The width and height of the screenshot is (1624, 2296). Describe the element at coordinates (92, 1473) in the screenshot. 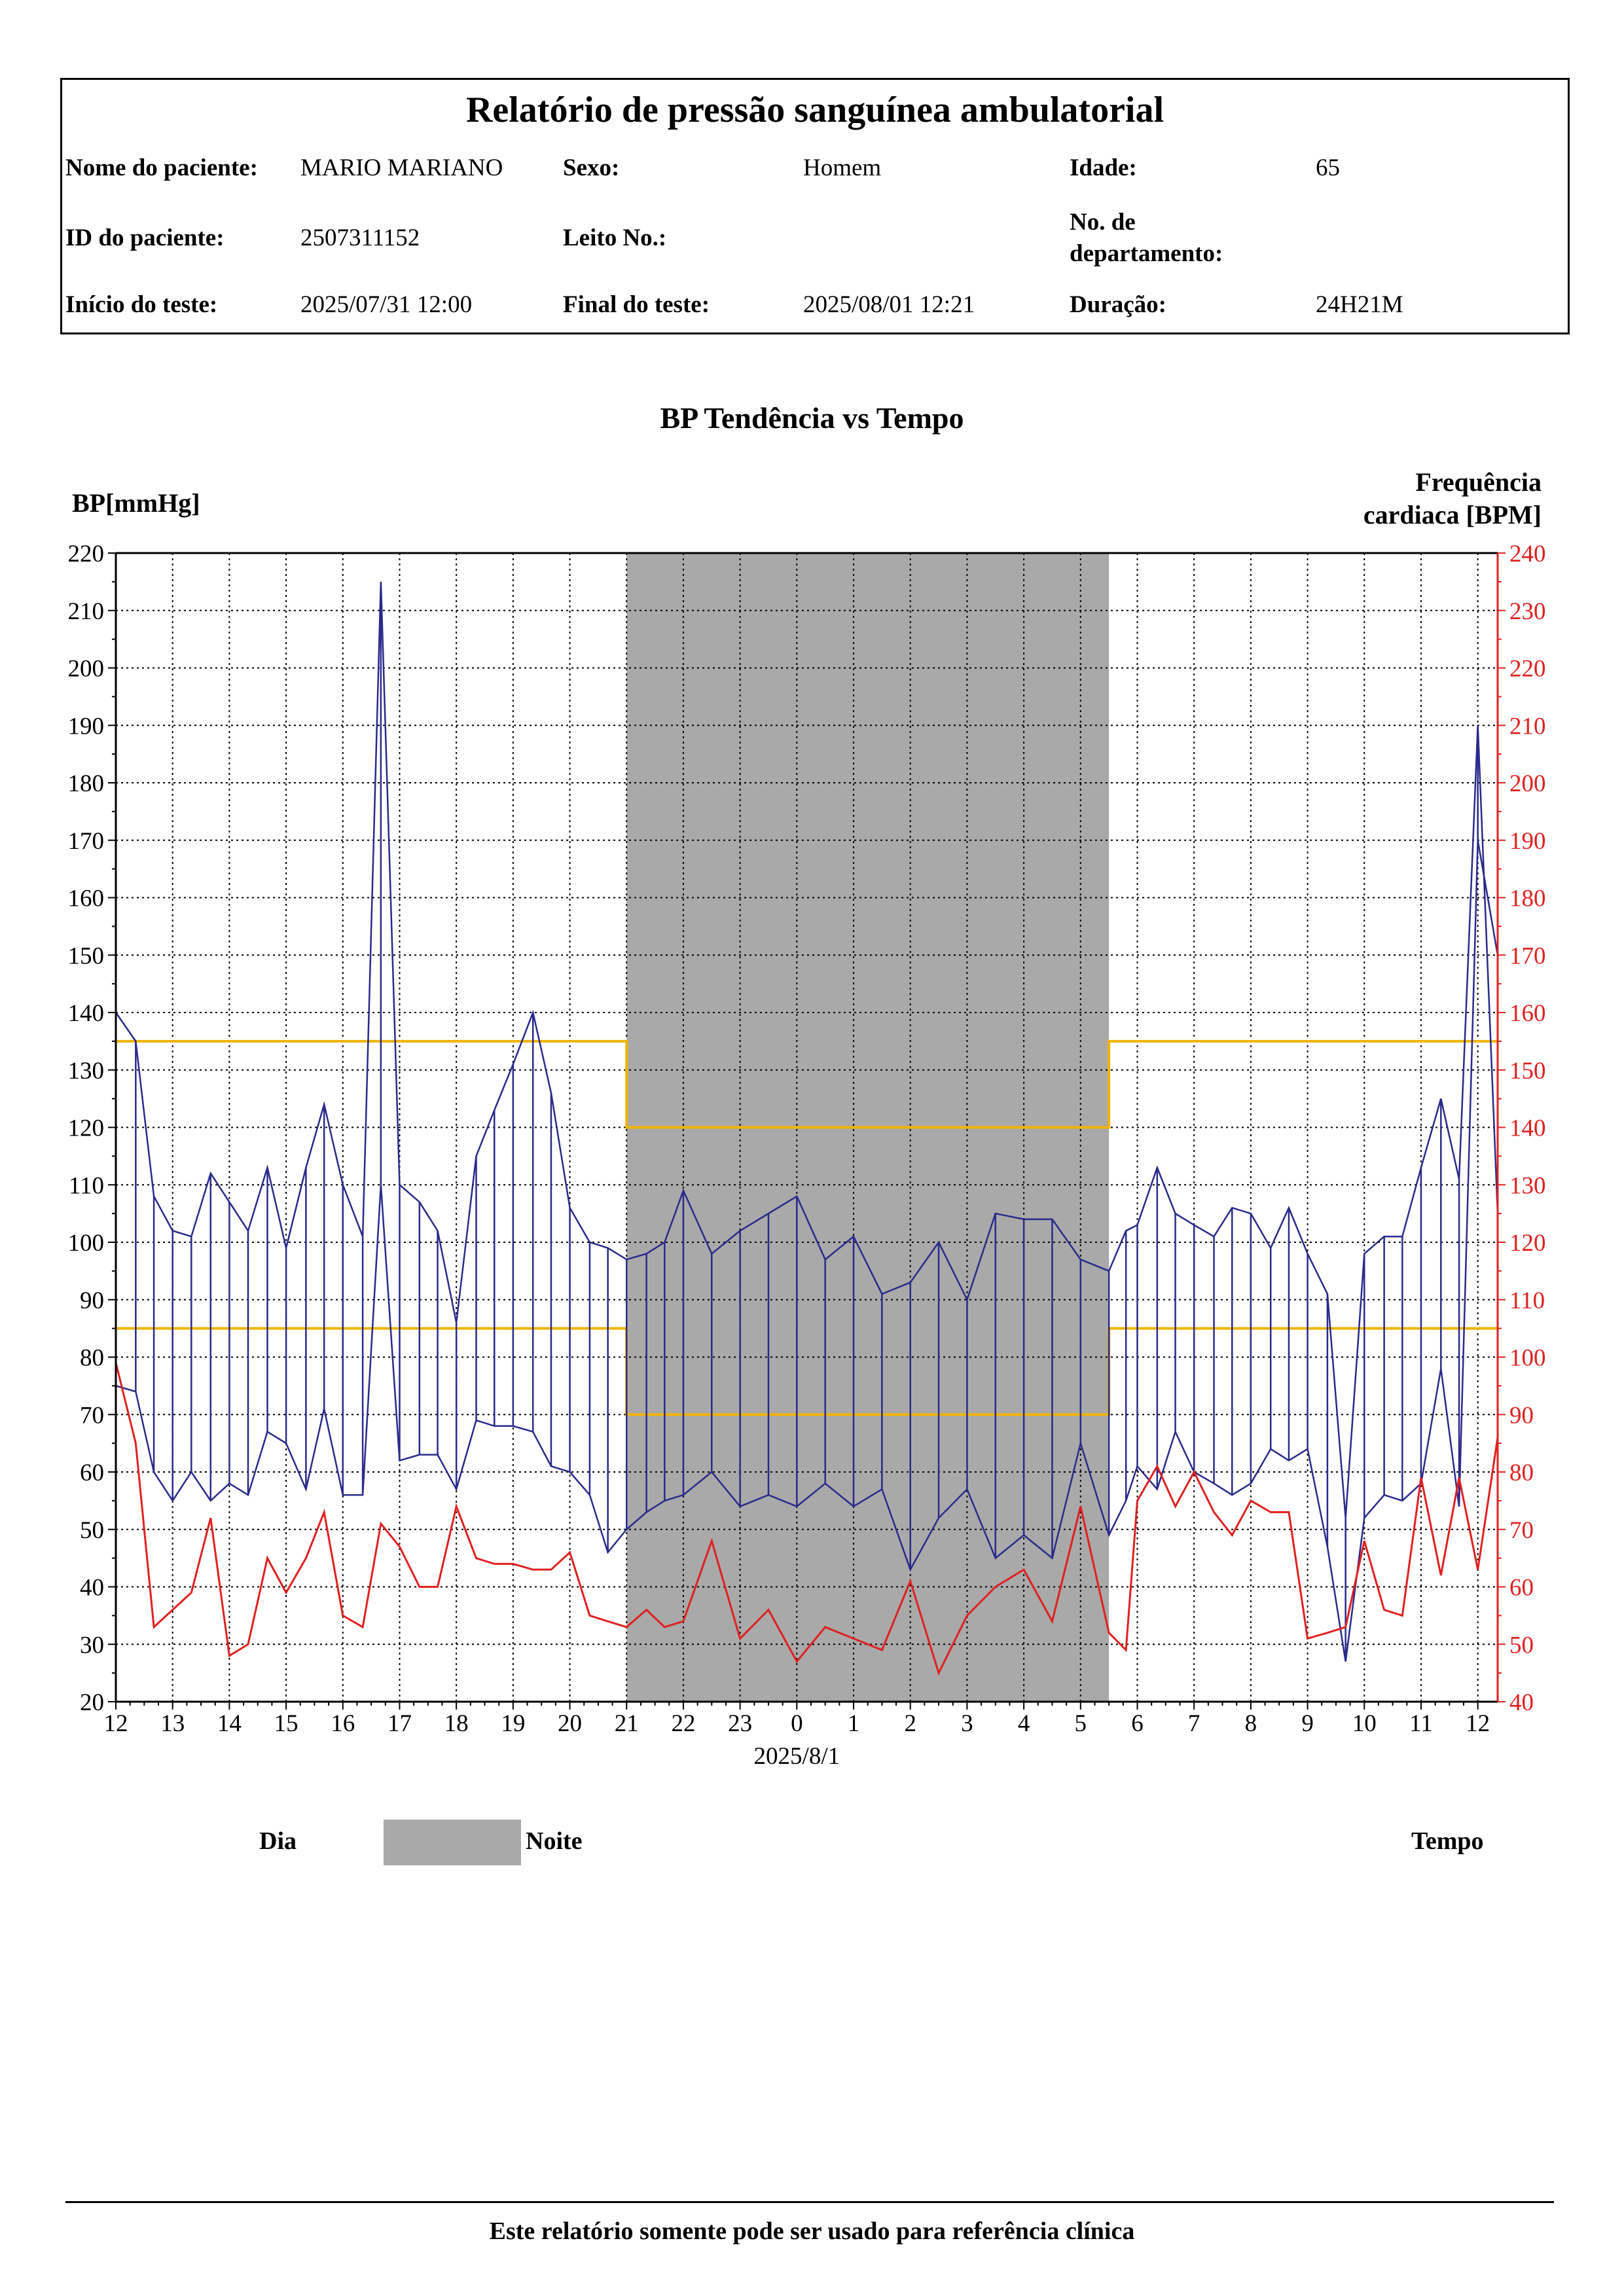

I see `y-tick-label: 60` at that location.